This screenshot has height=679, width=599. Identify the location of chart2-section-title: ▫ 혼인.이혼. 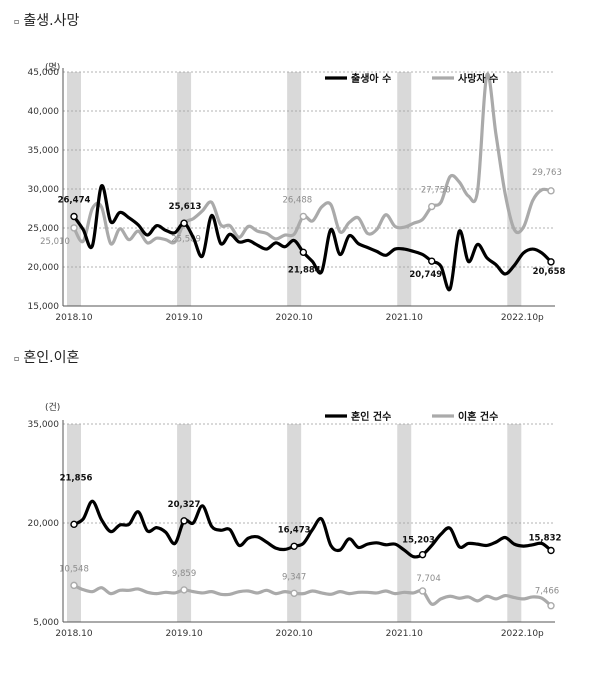
(46, 357).